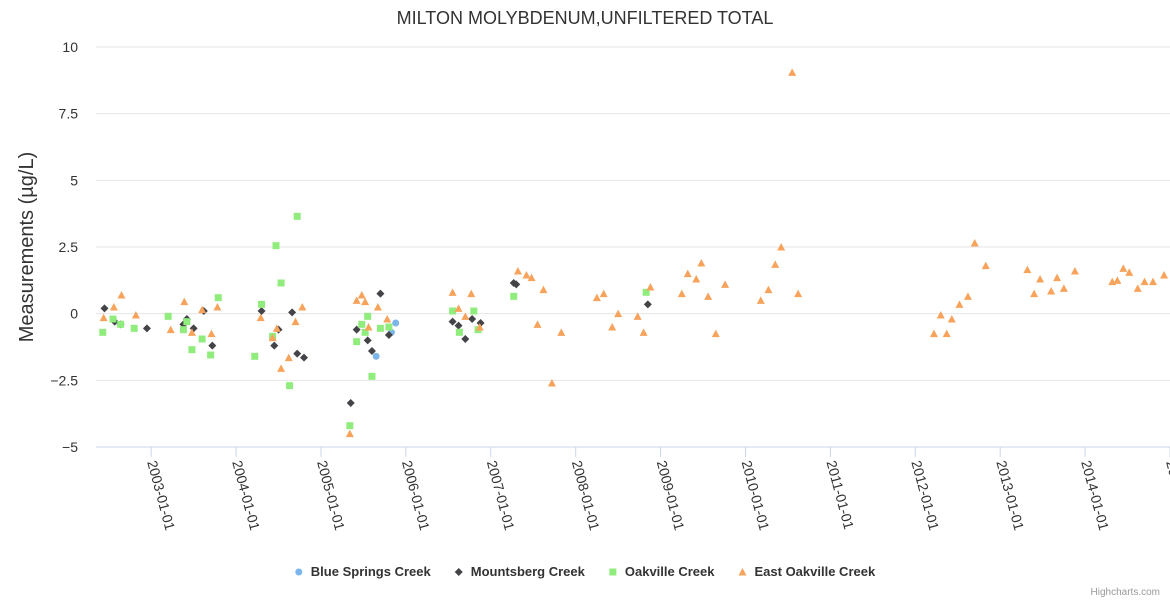  Describe the element at coordinates (363, 571) in the screenshot. I see `legend-item-blue-springs-creek: Blue Springs Creek` at that location.